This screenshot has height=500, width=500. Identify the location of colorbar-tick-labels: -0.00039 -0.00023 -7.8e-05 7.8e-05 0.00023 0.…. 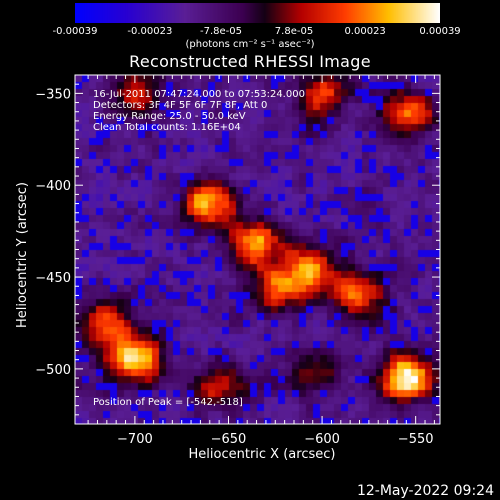
(250, 33).